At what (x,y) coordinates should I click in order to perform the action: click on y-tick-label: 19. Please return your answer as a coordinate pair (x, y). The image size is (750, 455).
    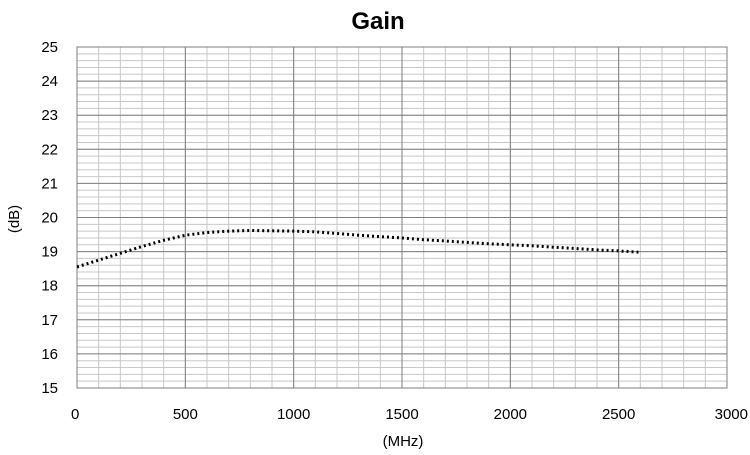
    Looking at the image, I should click on (49, 252).